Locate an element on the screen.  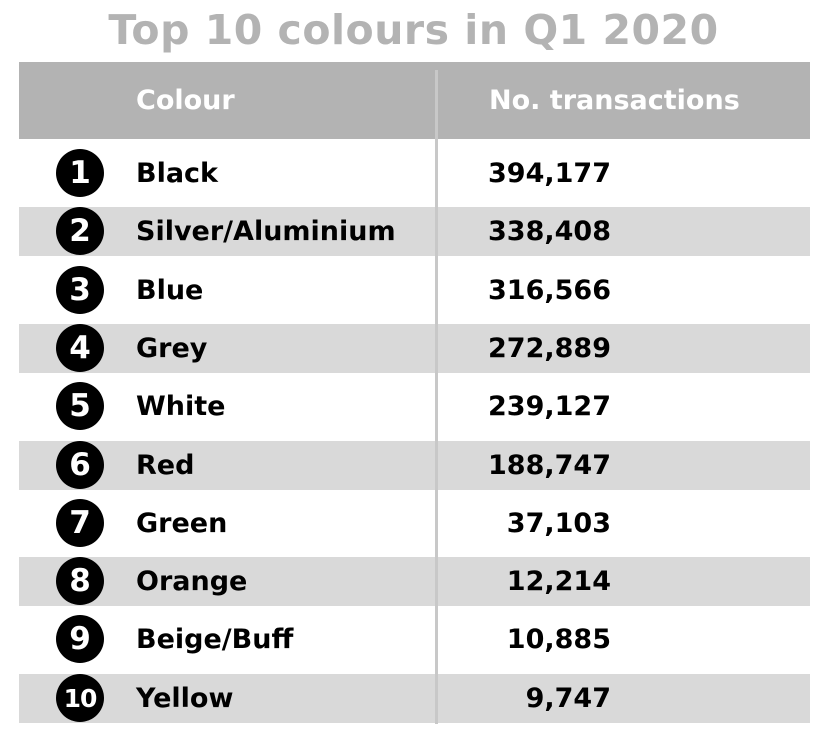
table-row: 3 Blue 316,566 is located at coordinates (414, 290).